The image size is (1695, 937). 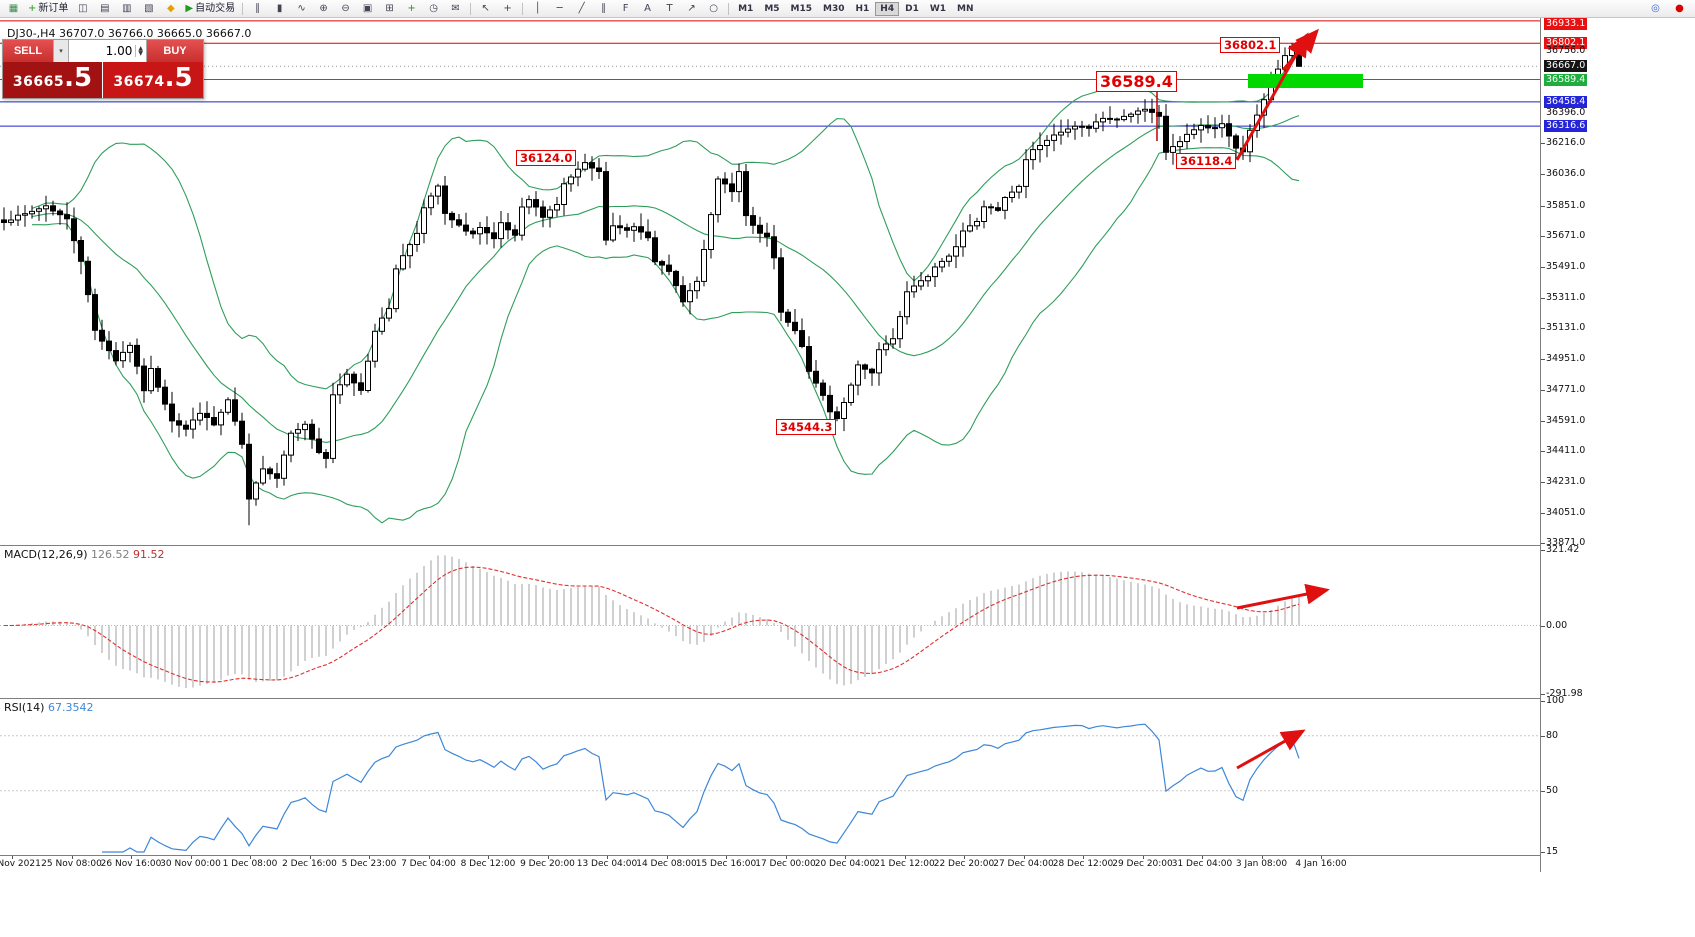 I want to click on time-axis-label: 3 Jan 08:00, so click(x=1261, y=864).